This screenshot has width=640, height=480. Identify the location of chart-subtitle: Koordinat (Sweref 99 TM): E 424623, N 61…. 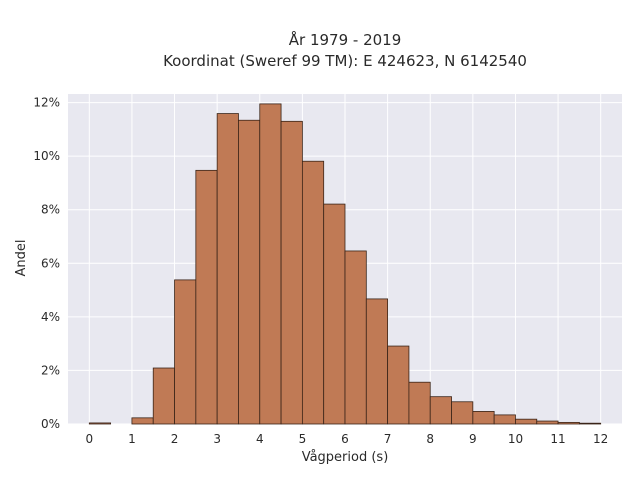
(345, 61).